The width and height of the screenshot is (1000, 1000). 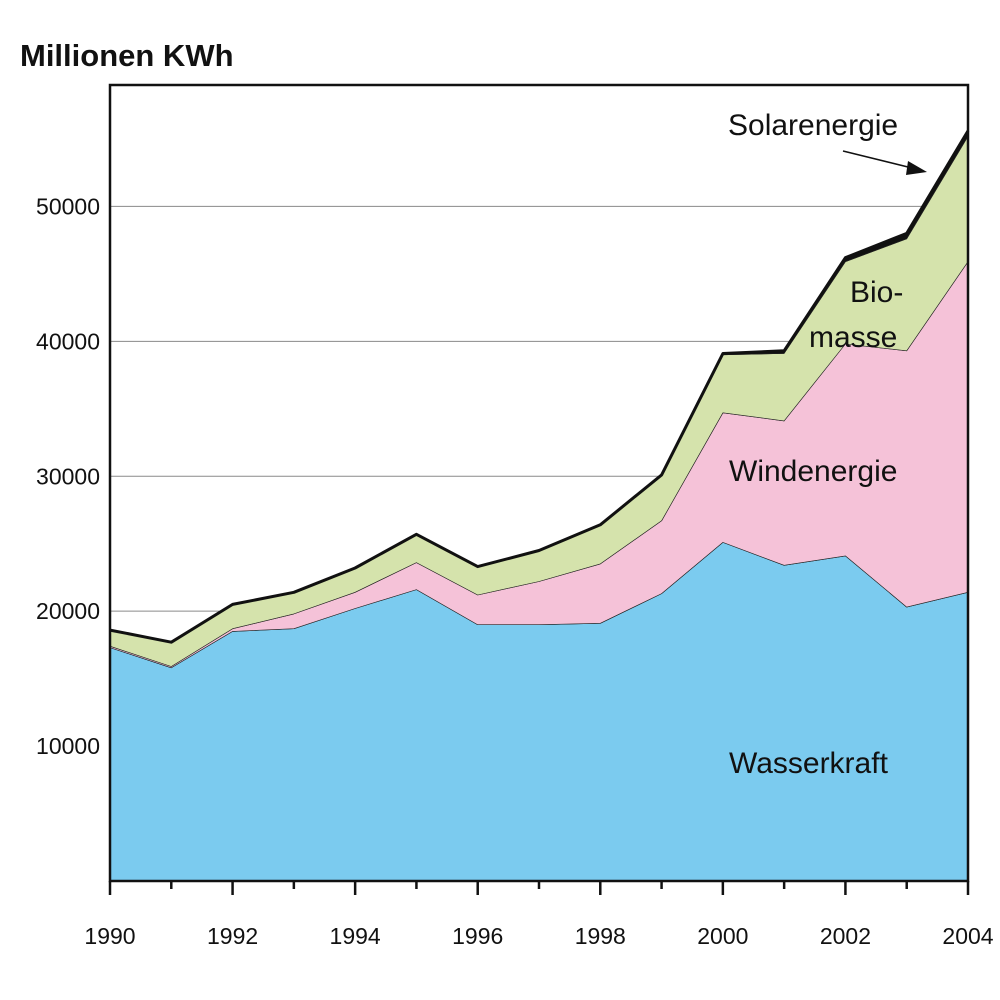 I want to click on x-tick-1998: 1998, so click(x=600, y=936).